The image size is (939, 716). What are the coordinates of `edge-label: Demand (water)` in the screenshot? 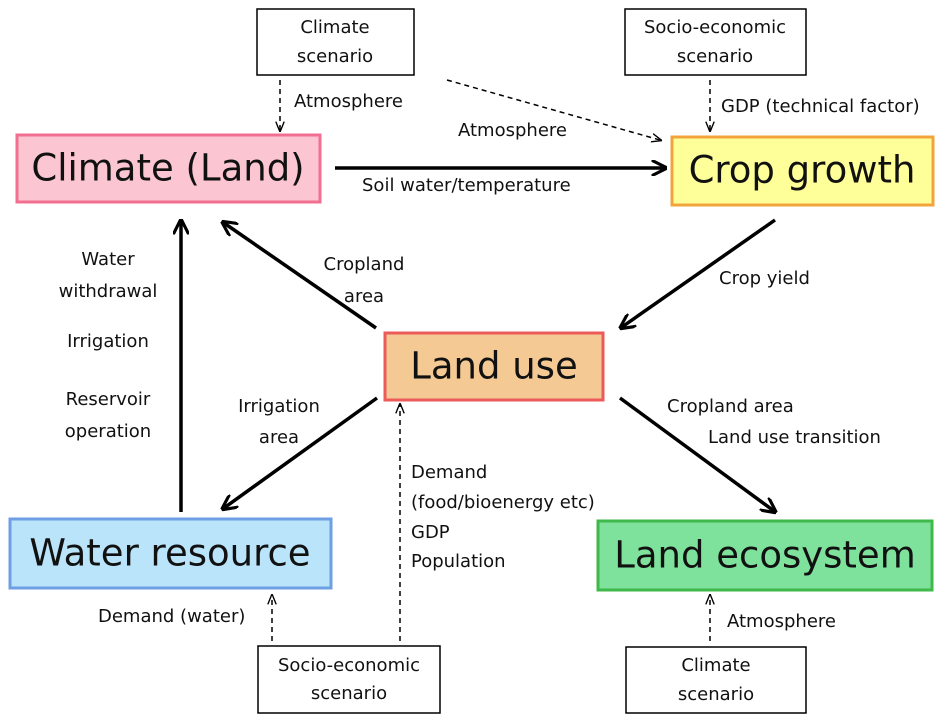 It's located at (171, 616).